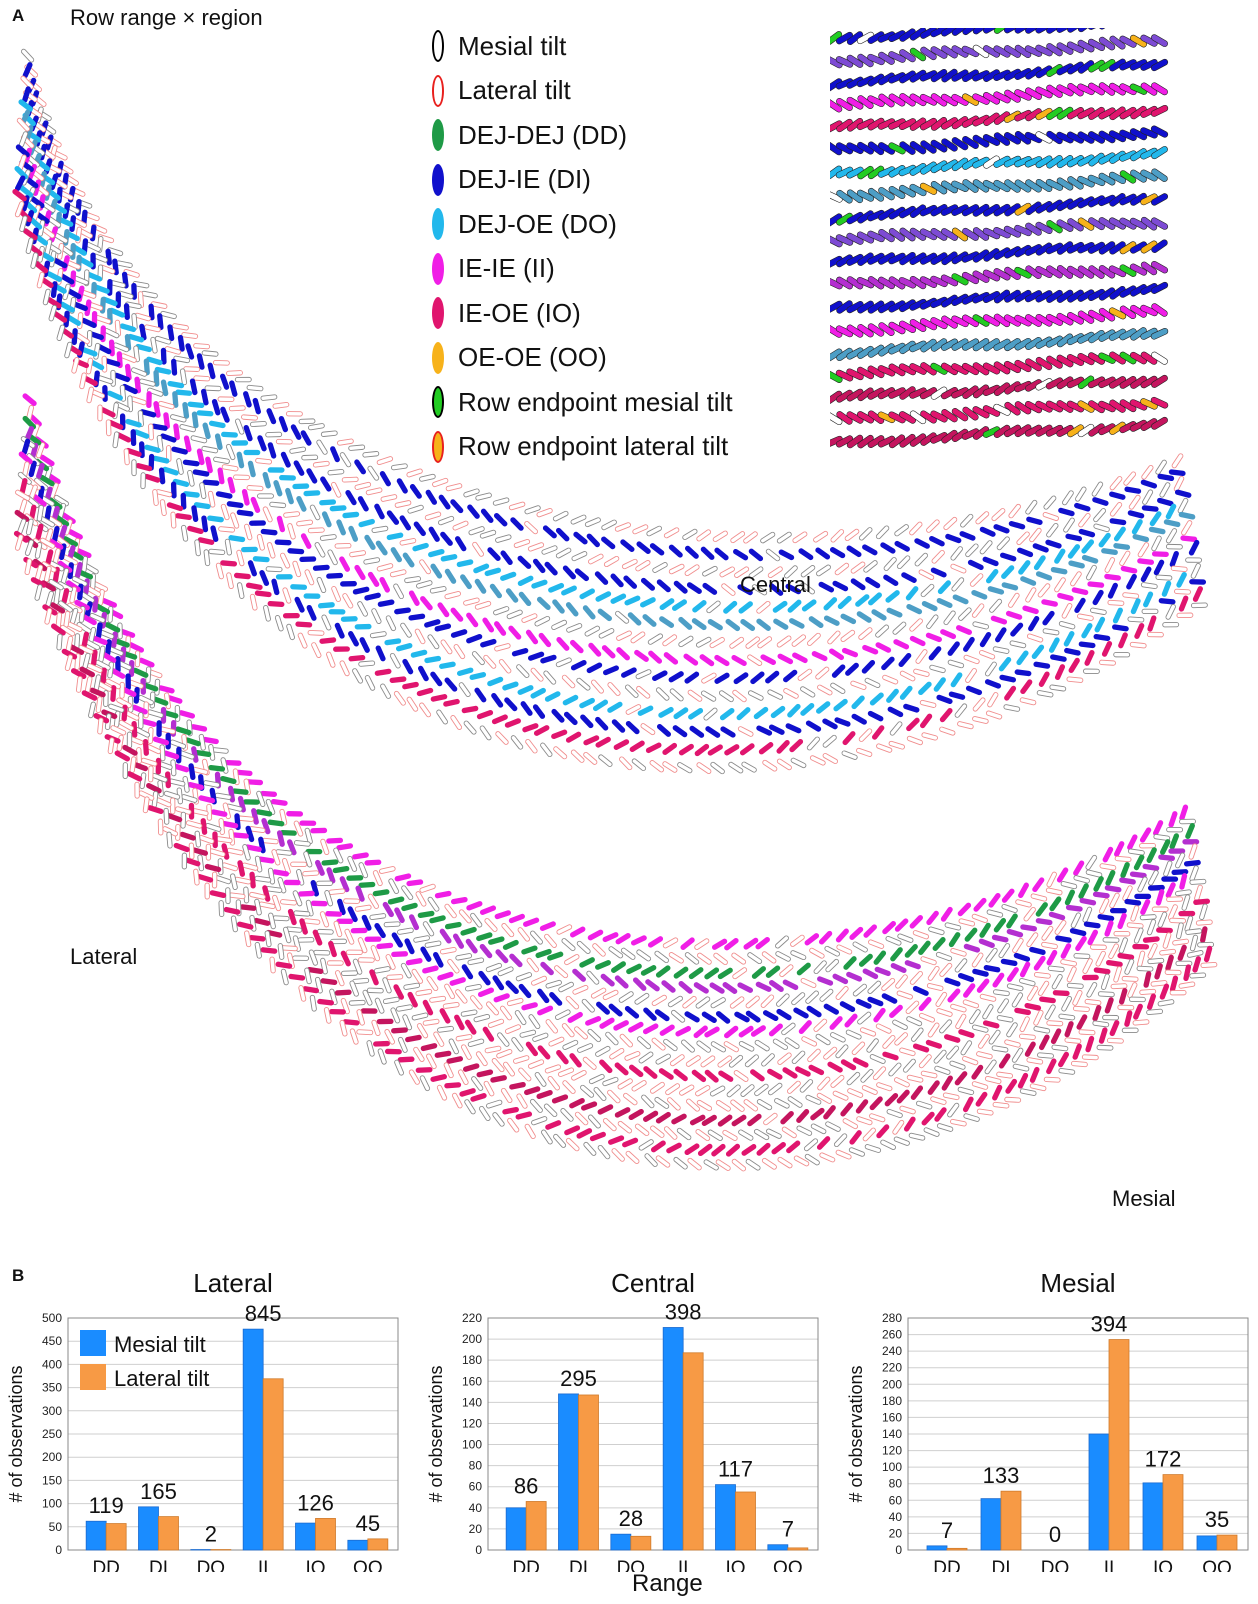  What do you see at coordinates (436, 1433) in the screenshot?
I see `y-axis-label: # of observations` at bounding box center [436, 1433].